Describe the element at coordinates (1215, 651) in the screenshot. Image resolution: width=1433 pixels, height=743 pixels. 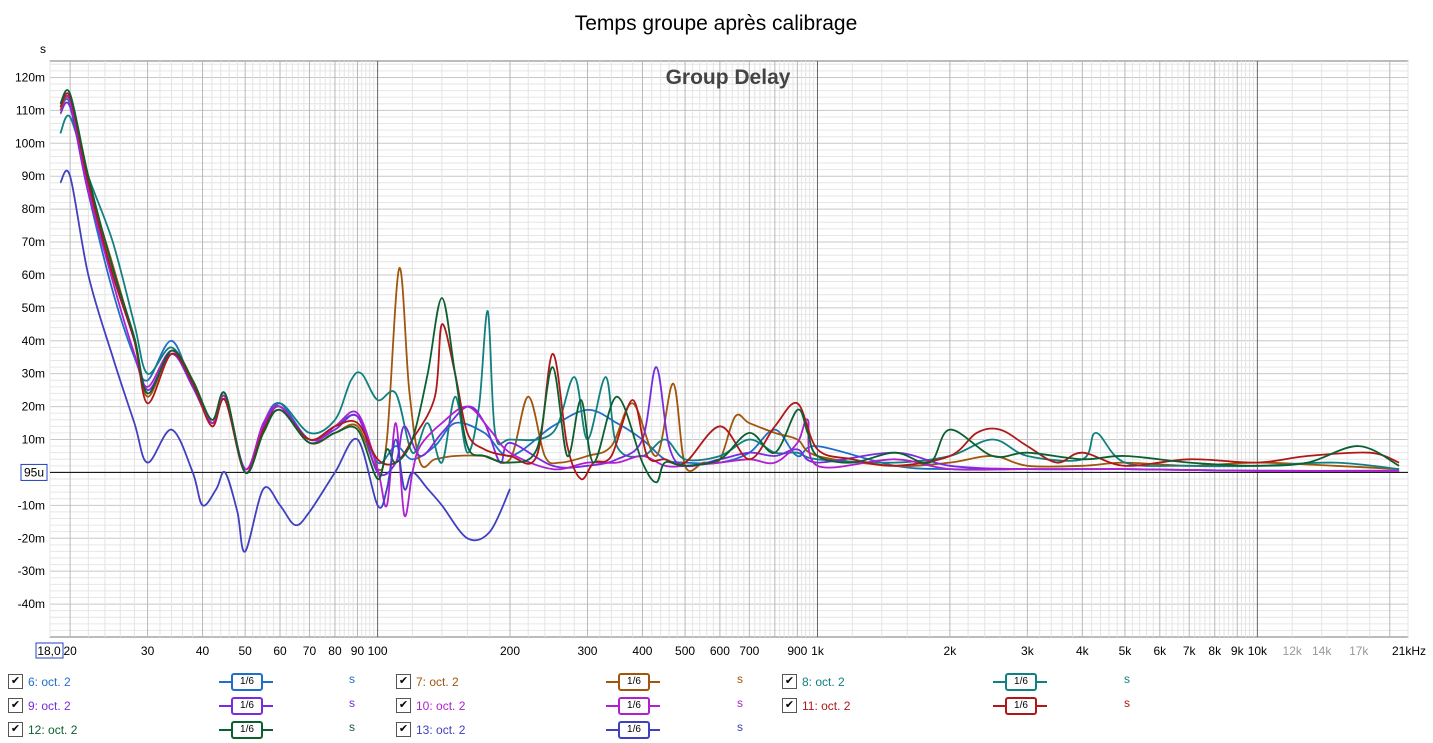
I see `x-tick-label: 8k` at that location.